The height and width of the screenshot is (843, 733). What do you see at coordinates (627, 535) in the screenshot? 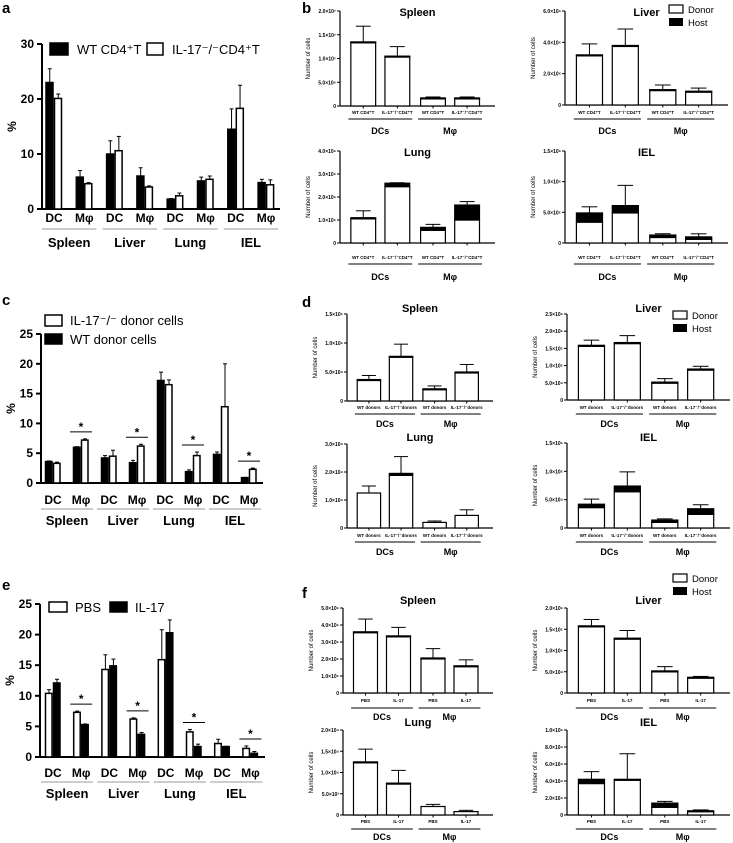
I see `x-category-label: IL-17⁻/⁻donors` at bounding box center [627, 535].